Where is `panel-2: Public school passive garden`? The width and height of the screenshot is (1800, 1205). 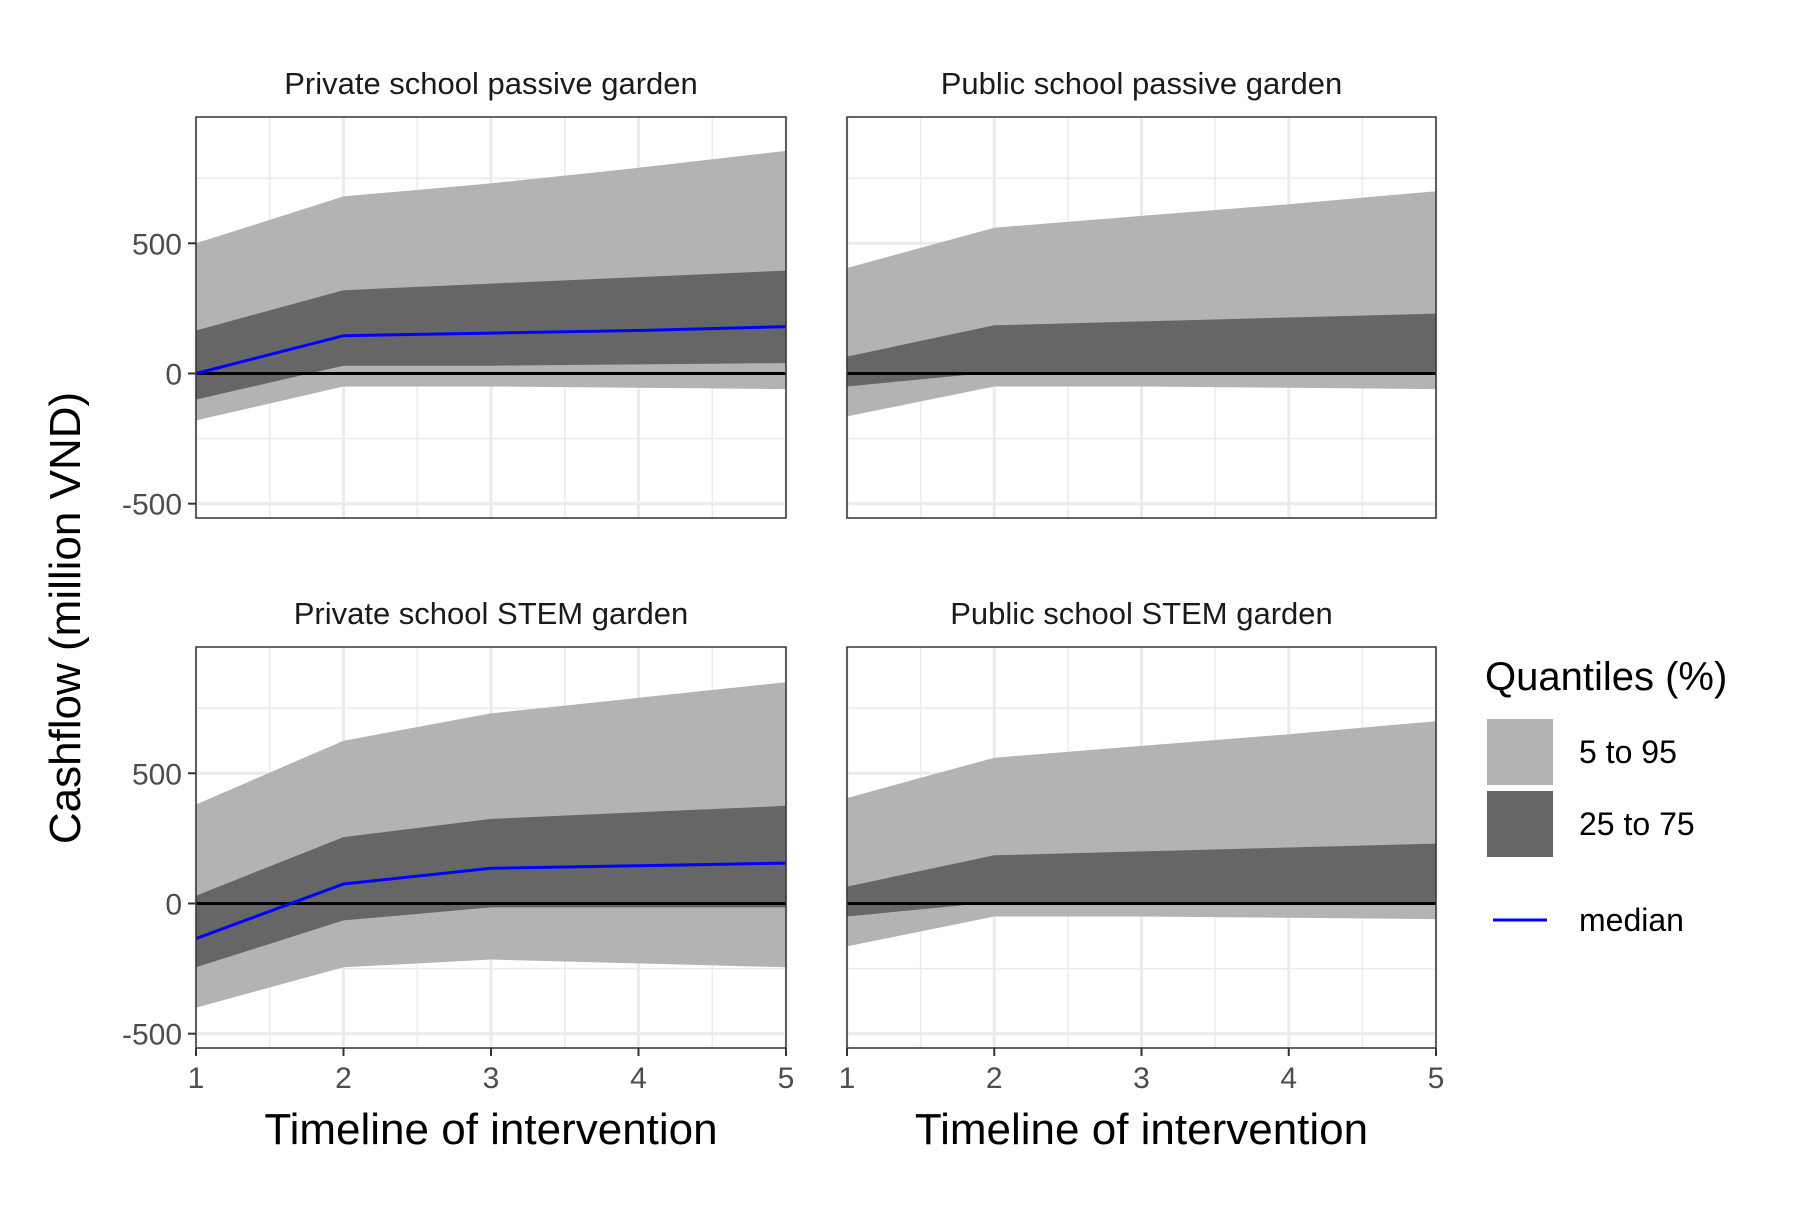
panel-2: Public school passive garden is located at coordinates (1141, 292).